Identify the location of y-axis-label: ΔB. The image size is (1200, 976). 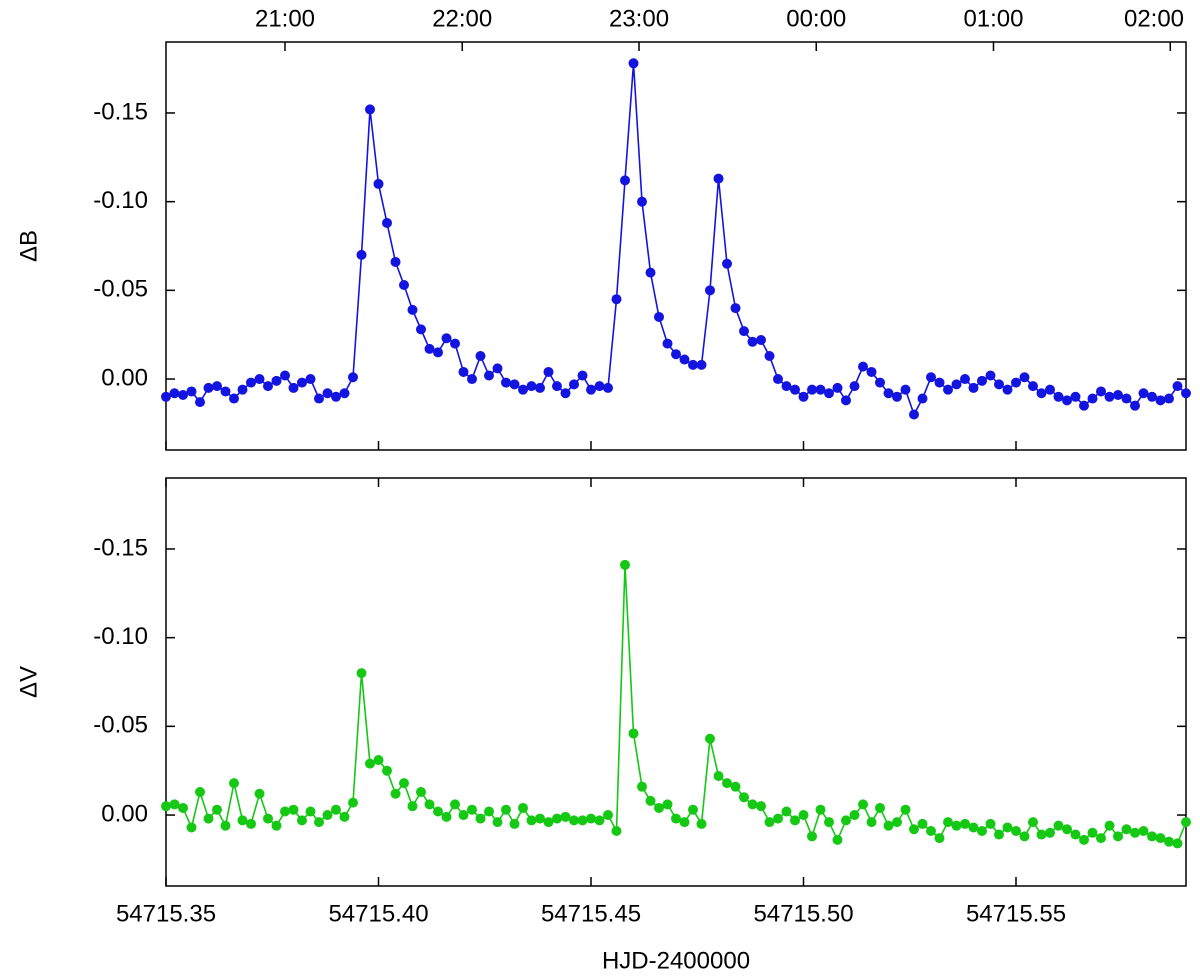
(28, 246).